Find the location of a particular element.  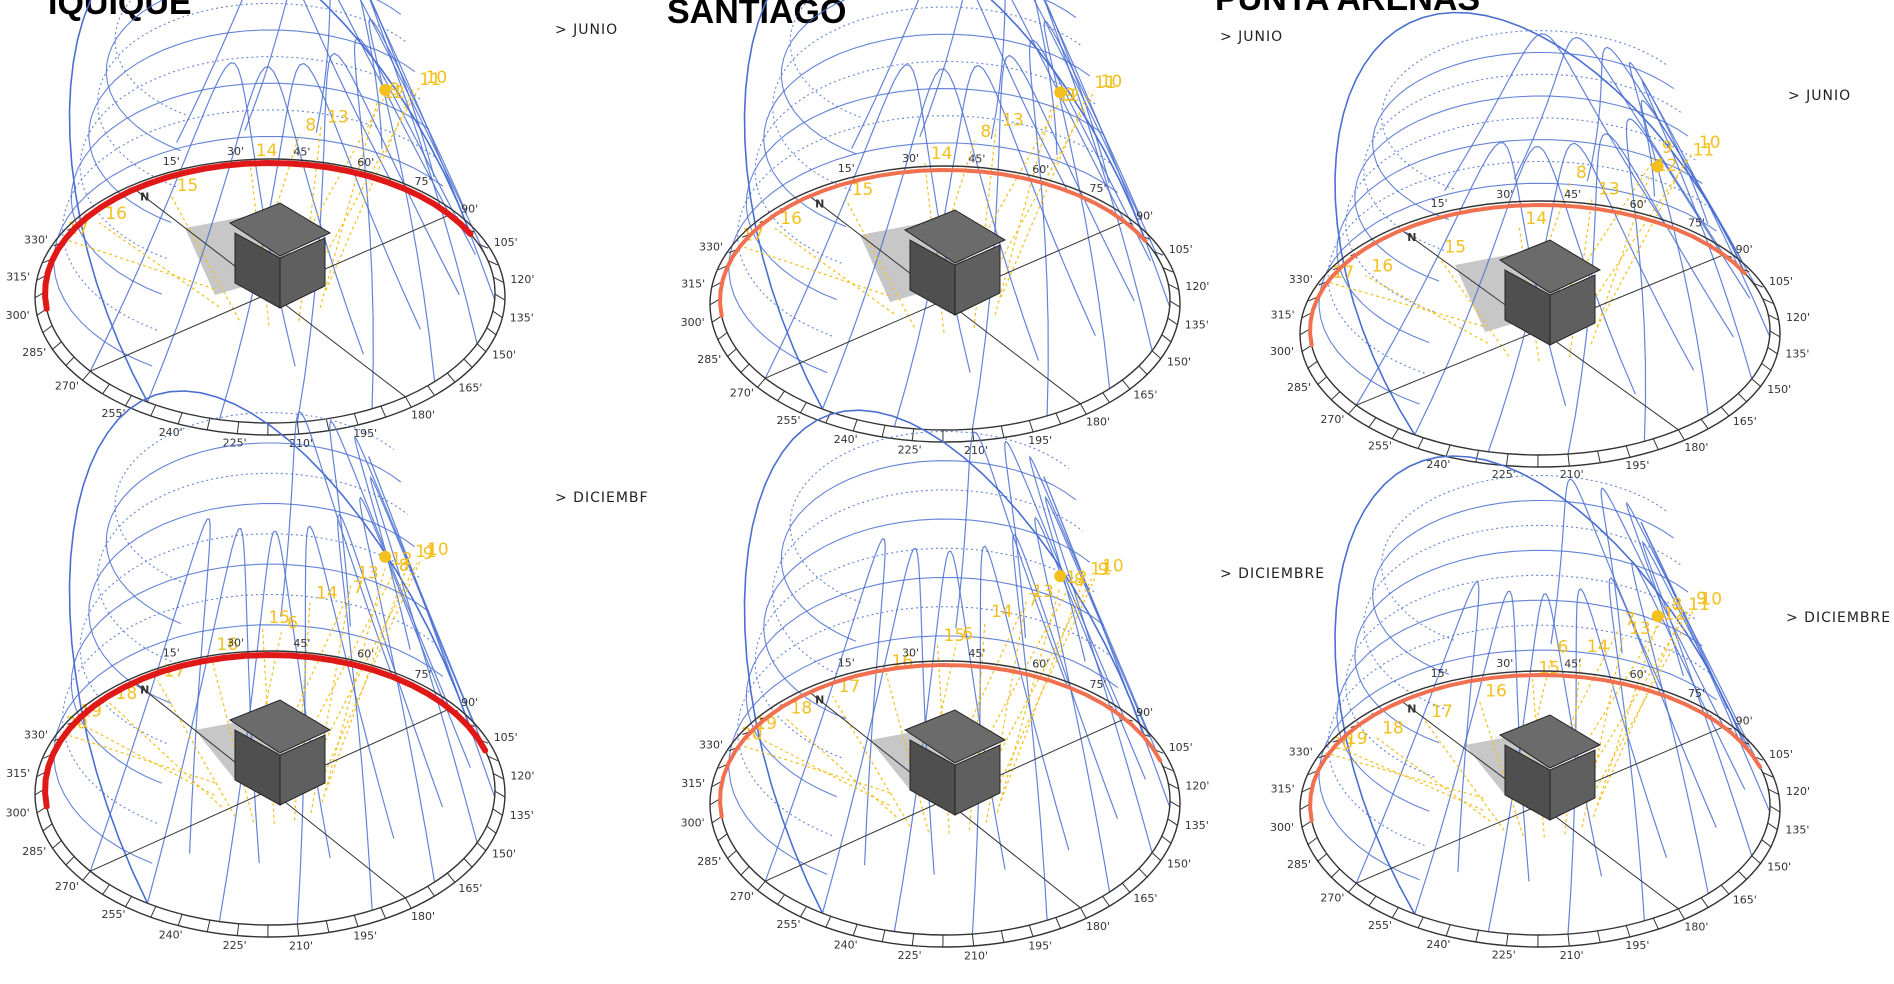

hour-label: 6 is located at coordinates (292, 623).